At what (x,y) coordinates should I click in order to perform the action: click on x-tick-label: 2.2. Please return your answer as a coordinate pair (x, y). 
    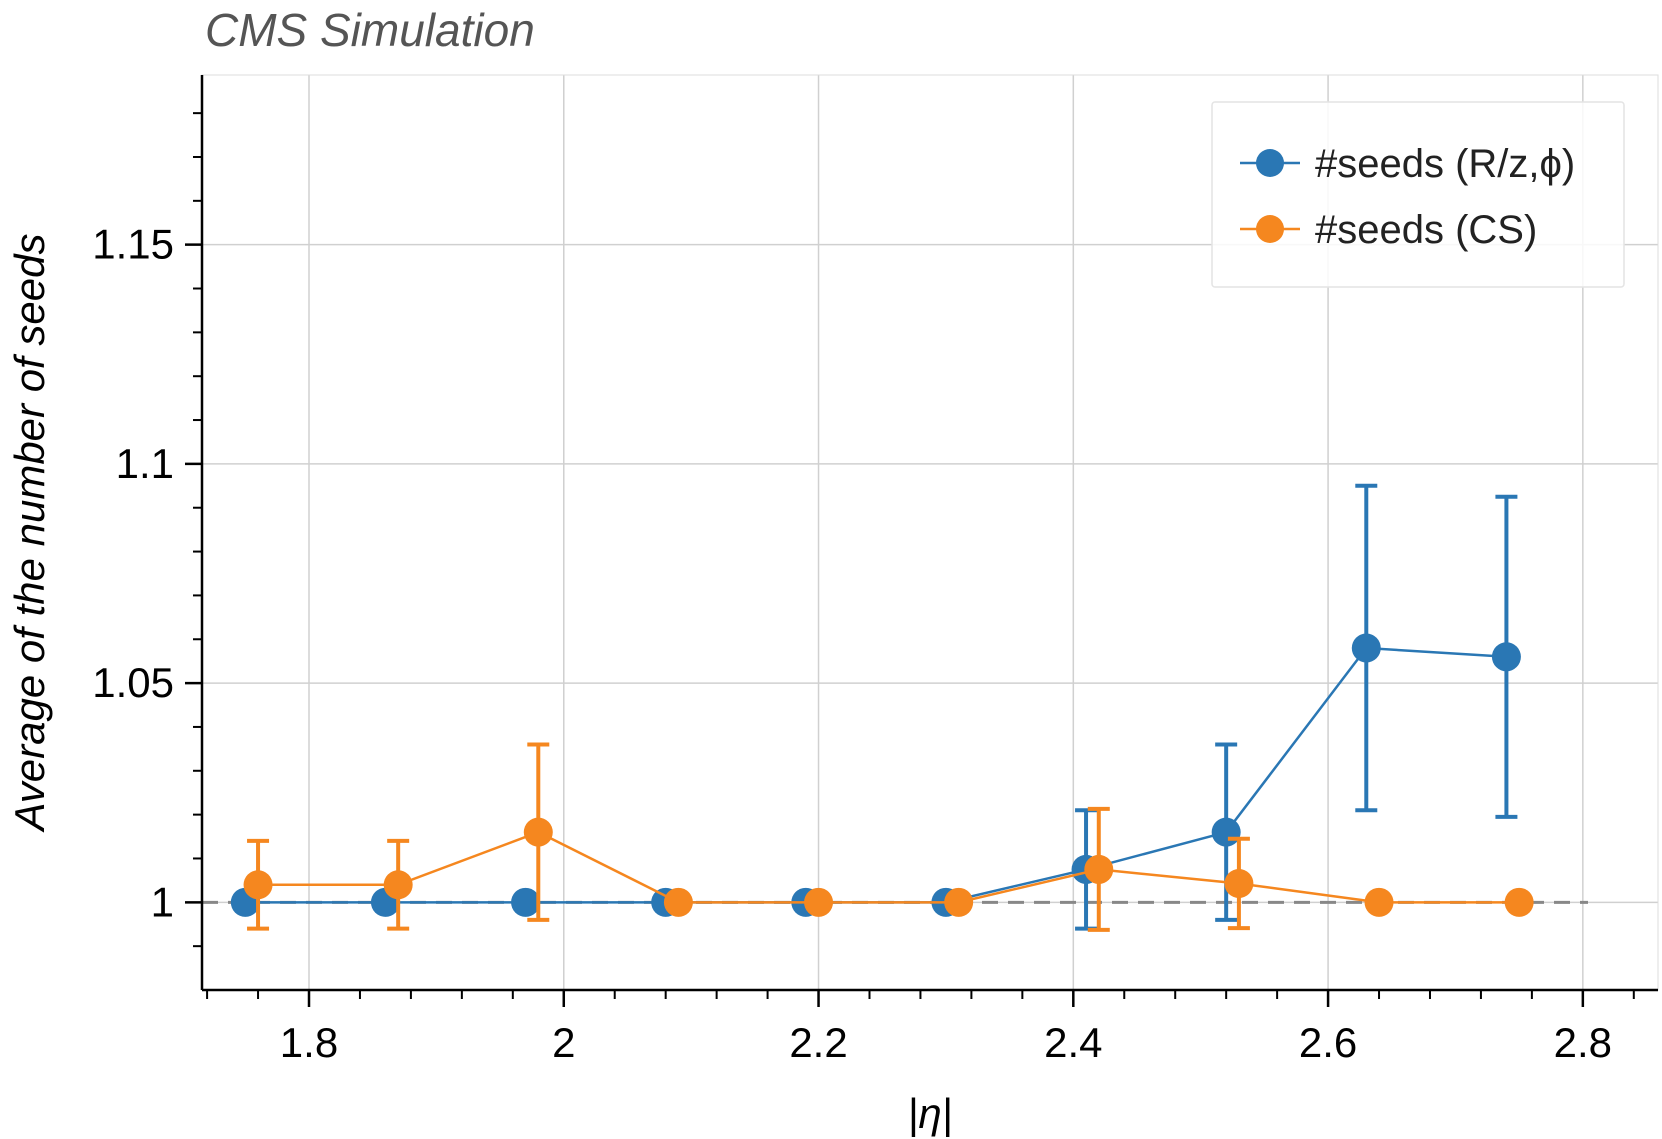
    Looking at the image, I should click on (818, 1042).